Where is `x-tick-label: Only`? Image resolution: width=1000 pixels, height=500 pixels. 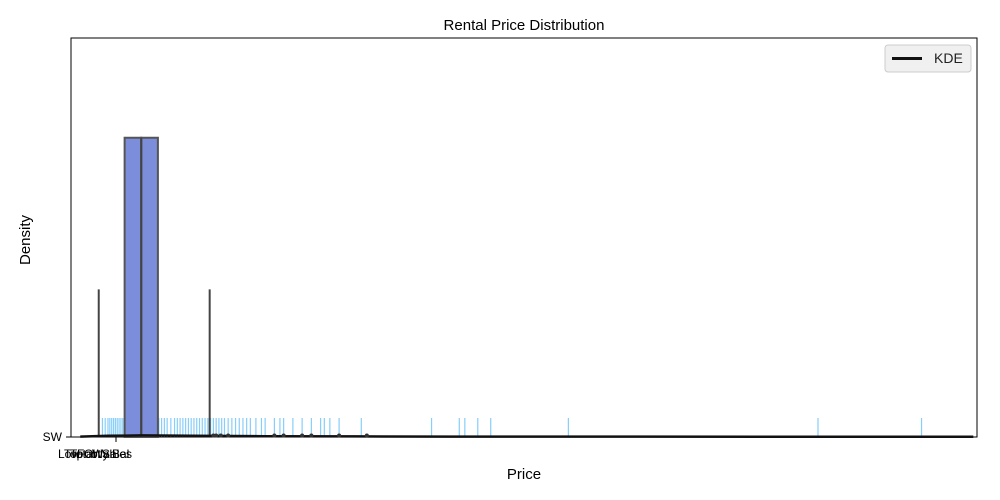 x-tick-label: Only is located at coordinates (96, 454).